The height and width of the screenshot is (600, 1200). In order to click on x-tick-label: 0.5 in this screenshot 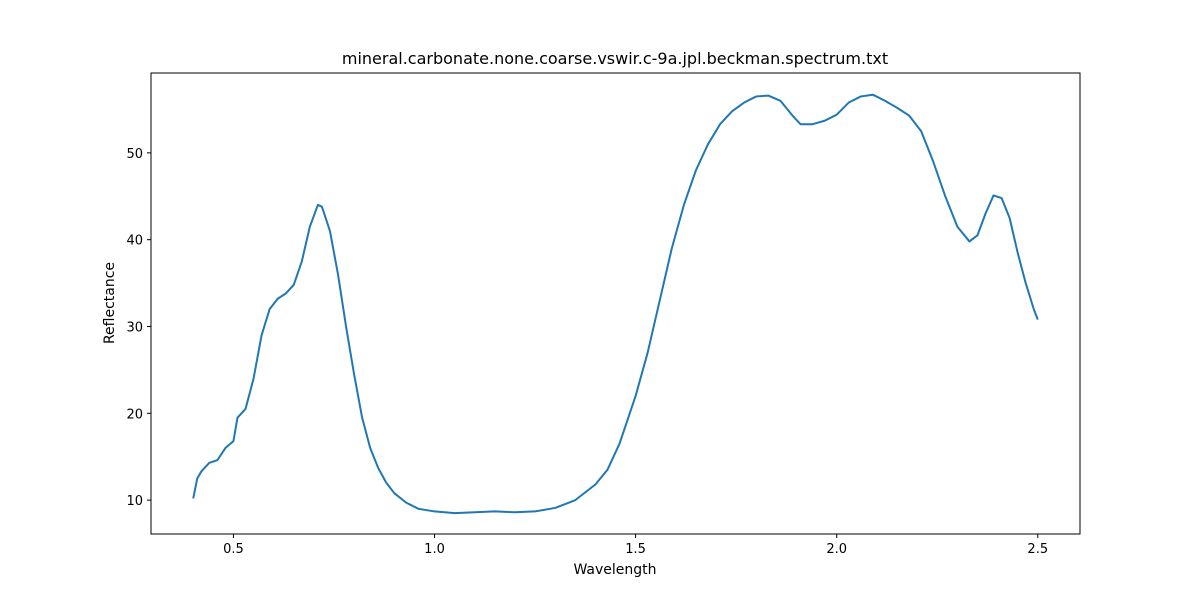, I will do `click(233, 549)`.